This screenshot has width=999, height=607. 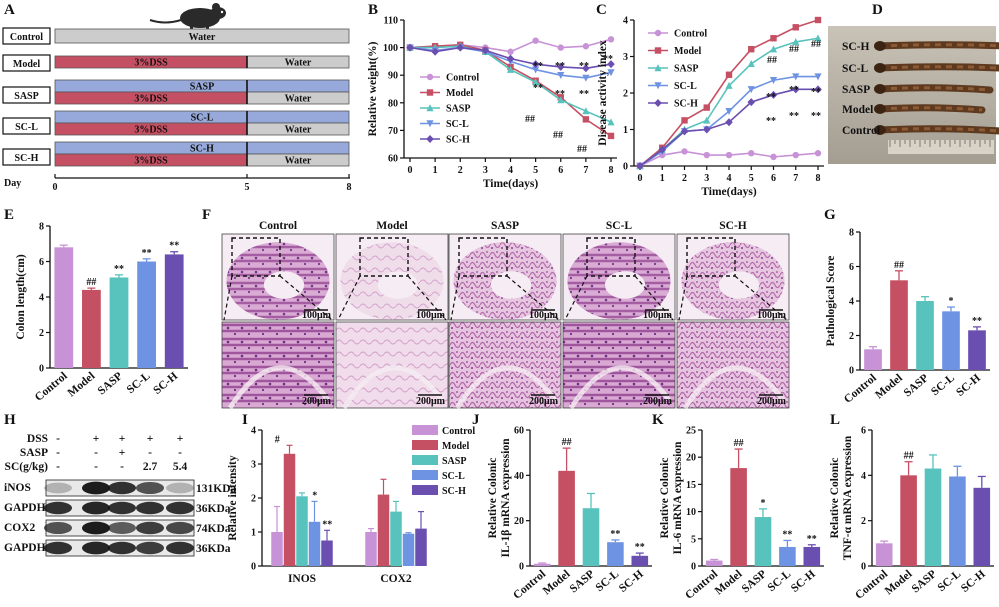 What do you see at coordinates (384, 257) in the screenshot?
I see `zoom-region-box` at bounding box center [384, 257].